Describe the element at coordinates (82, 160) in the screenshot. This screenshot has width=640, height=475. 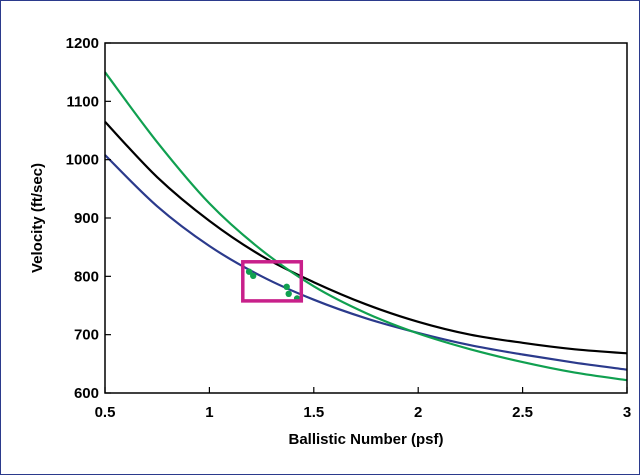
I see `y-tick-label: 1000` at that location.